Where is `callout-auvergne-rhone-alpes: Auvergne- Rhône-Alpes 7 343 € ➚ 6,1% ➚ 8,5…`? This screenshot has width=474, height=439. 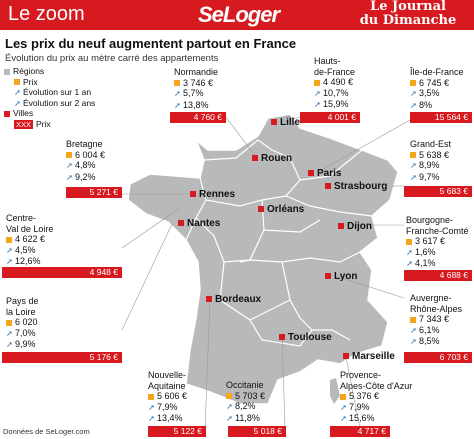
callout-auvergne-rhone-alpes: Auvergne- Rhône-Alpes 7 343 € ➚ 6,1% ➚ 8,5… is located at coordinates (436, 320).